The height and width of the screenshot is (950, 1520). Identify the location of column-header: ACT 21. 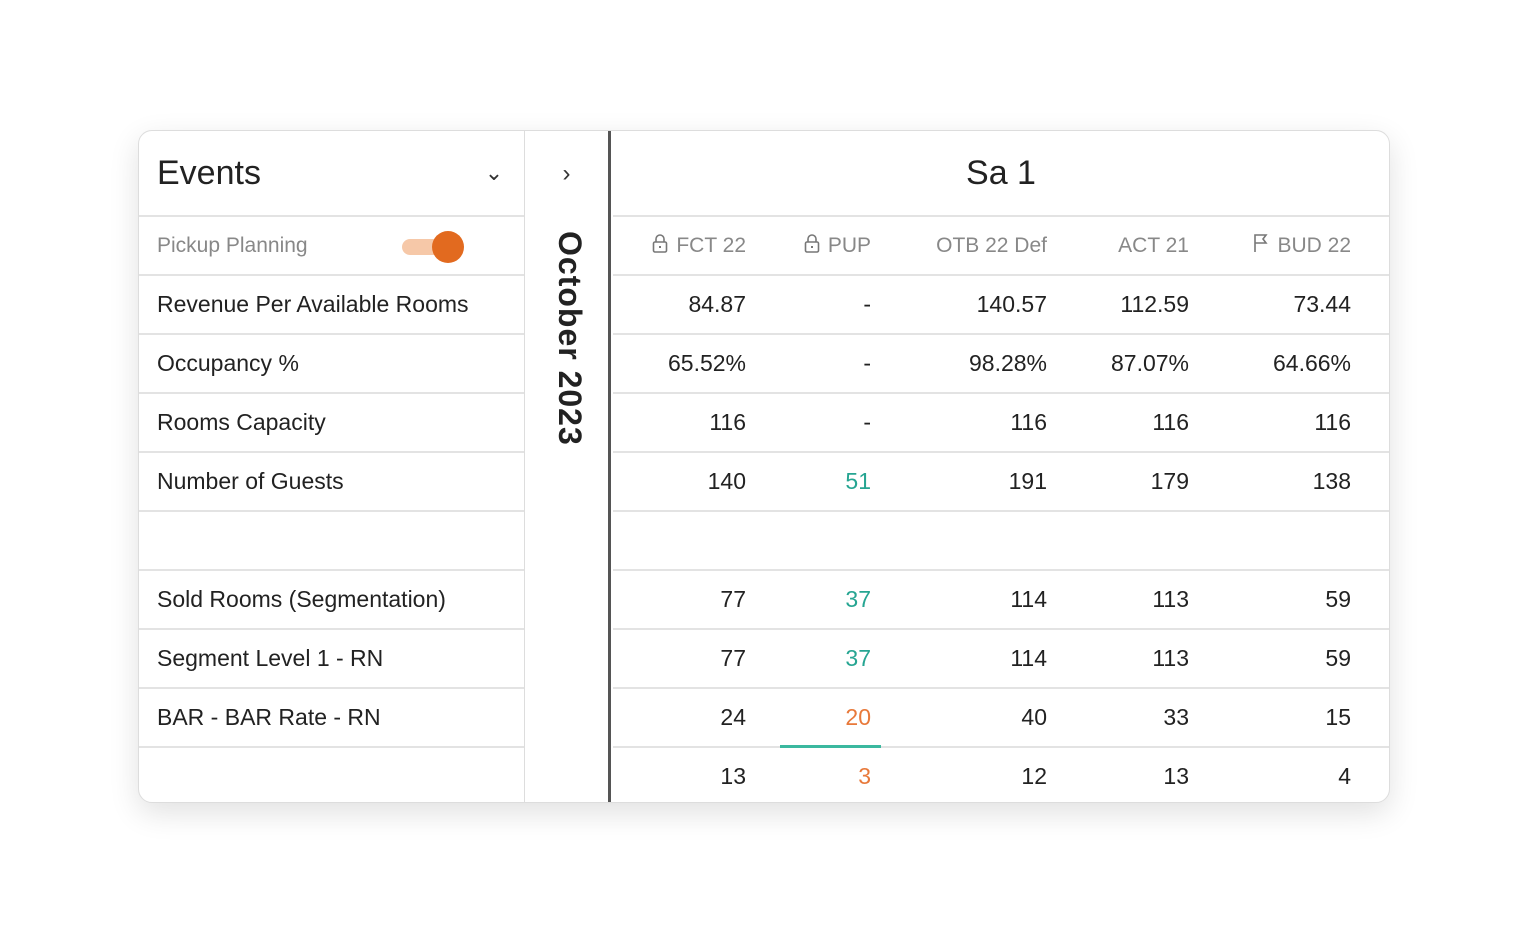
(1133, 245).